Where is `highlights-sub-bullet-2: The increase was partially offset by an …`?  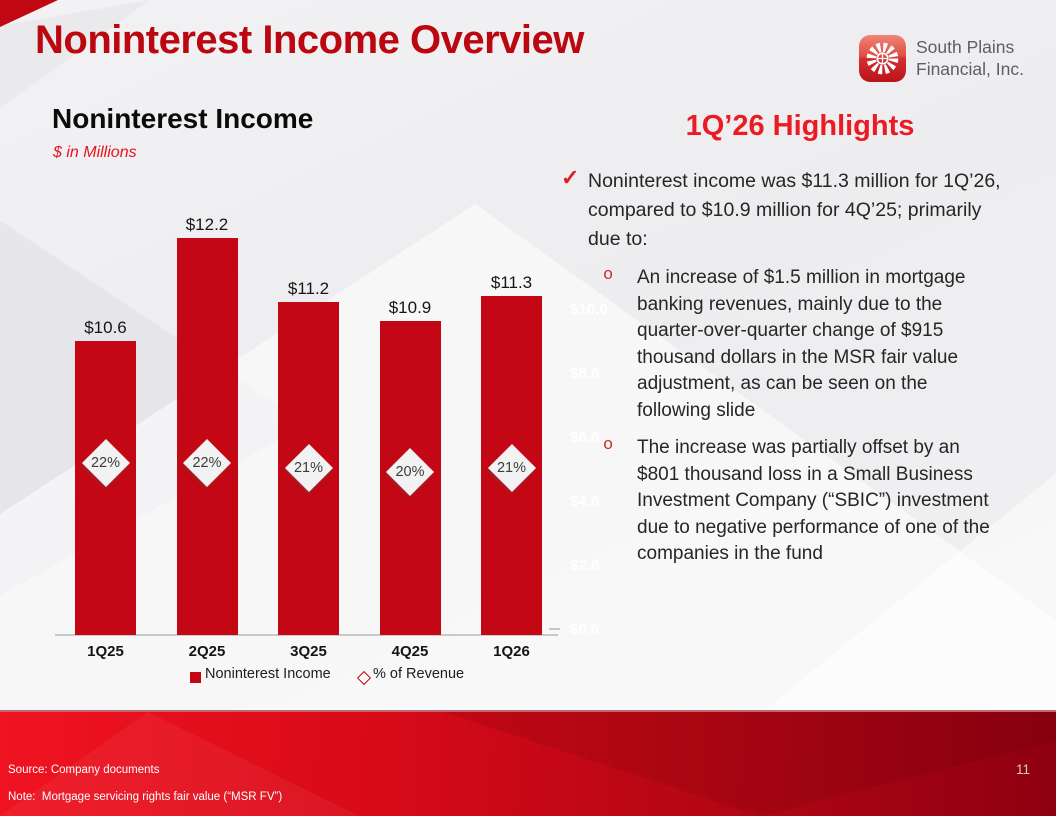 highlights-sub-bullet-2: The increase was partially offset by an … is located at coordinates (813, 501).